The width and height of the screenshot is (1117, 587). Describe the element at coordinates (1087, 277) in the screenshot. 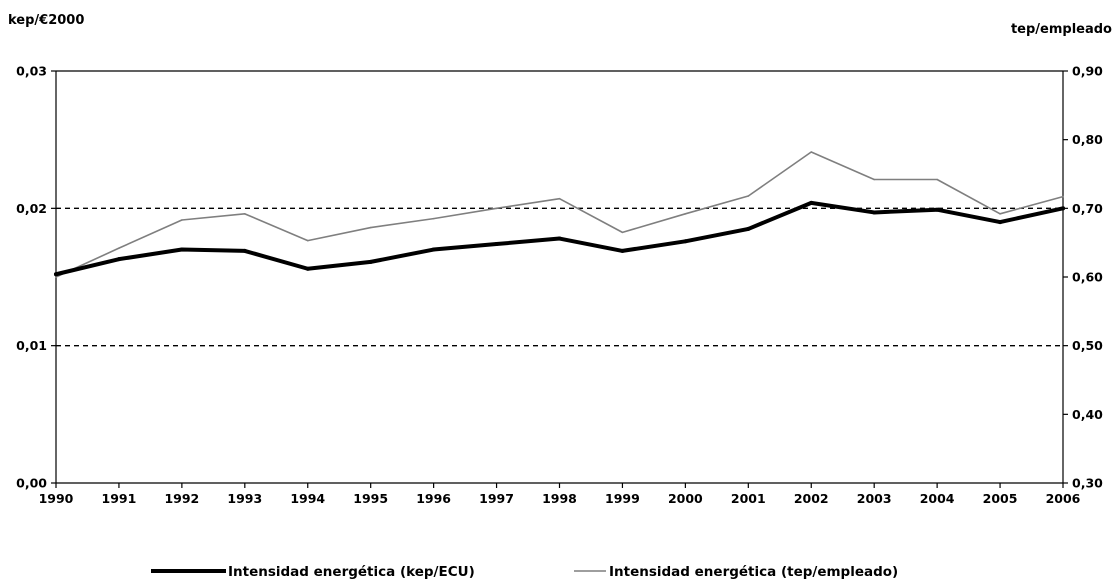

I see `right-tick-label: 0,60` at that location.